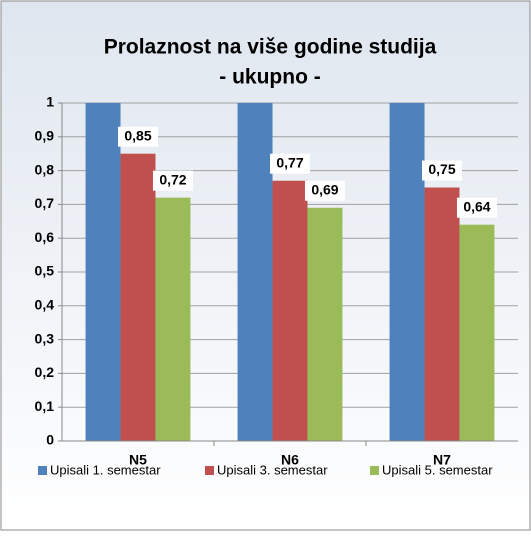  What do you see at coordinates (50, 102) in the screenshot?
I see `y-tick-label: 1` at bounding box center [50, 102].